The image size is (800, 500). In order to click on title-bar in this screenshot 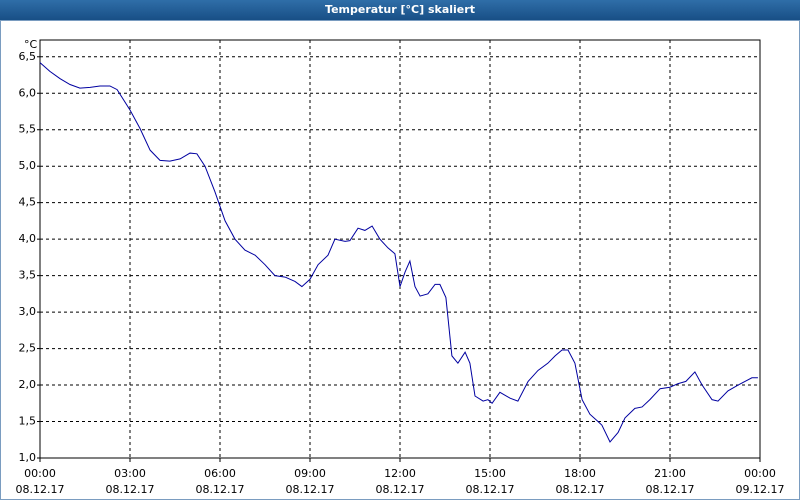, I will do `click(400, 10)`.